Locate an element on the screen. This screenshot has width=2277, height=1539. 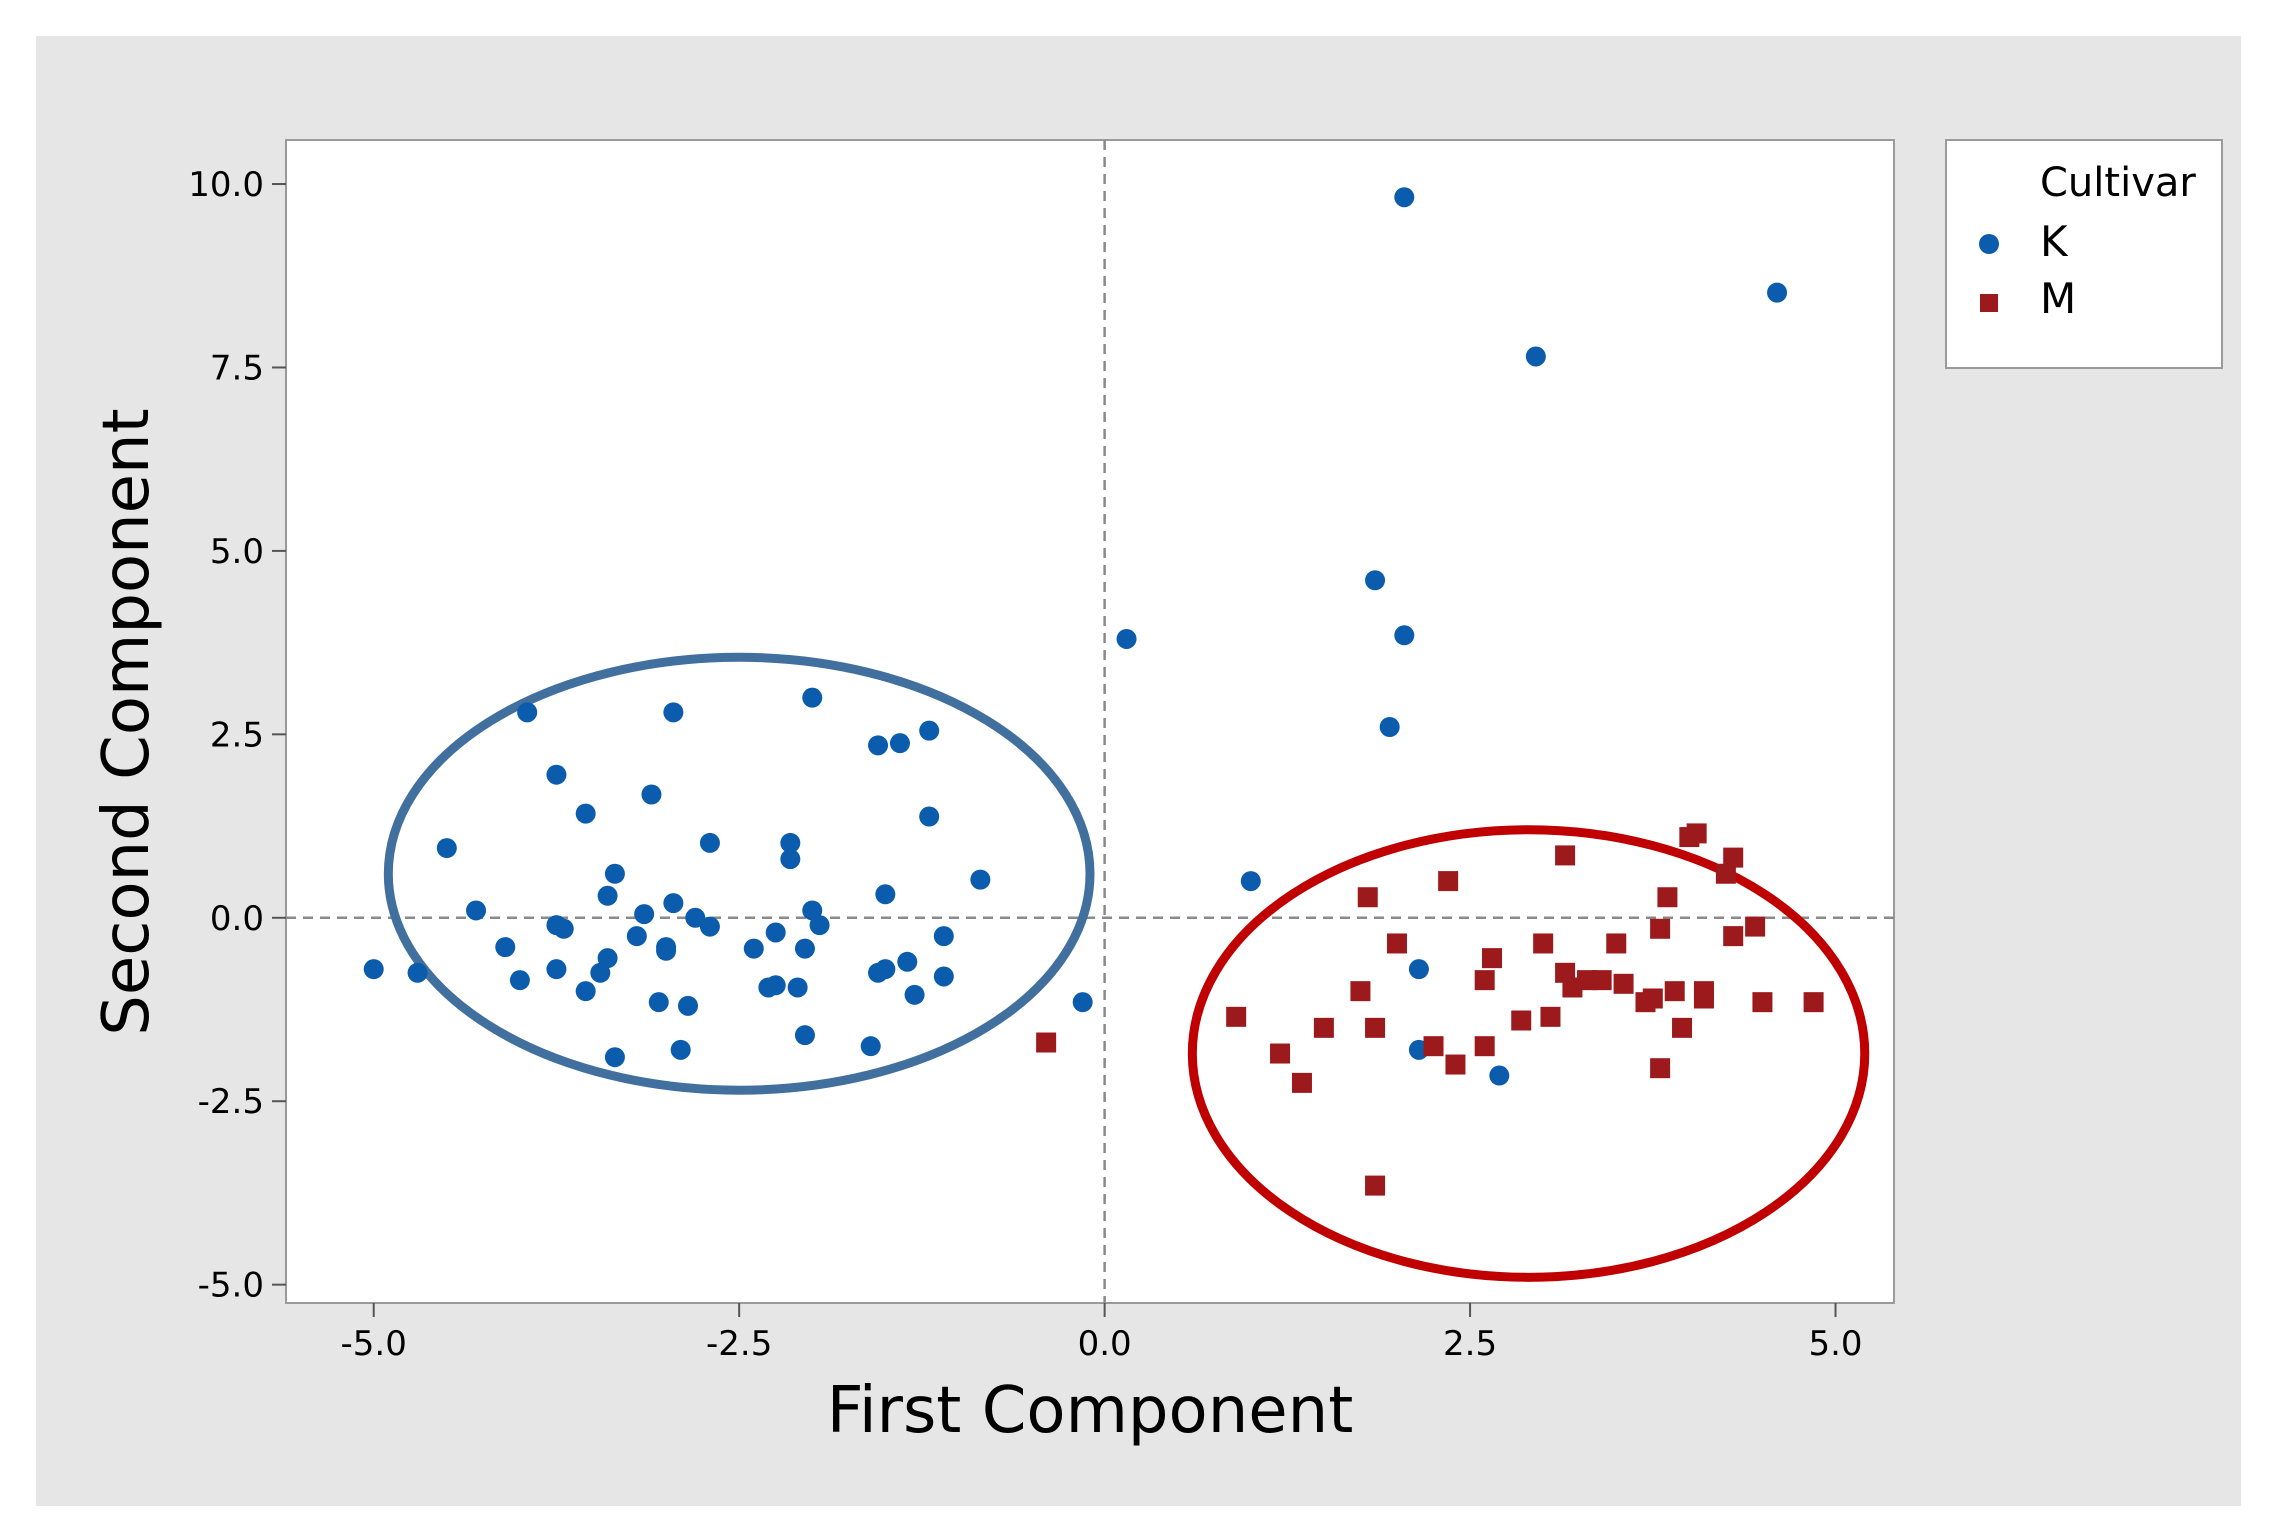
y-tick-label: 0.0 is located at coordinates (237, 919).